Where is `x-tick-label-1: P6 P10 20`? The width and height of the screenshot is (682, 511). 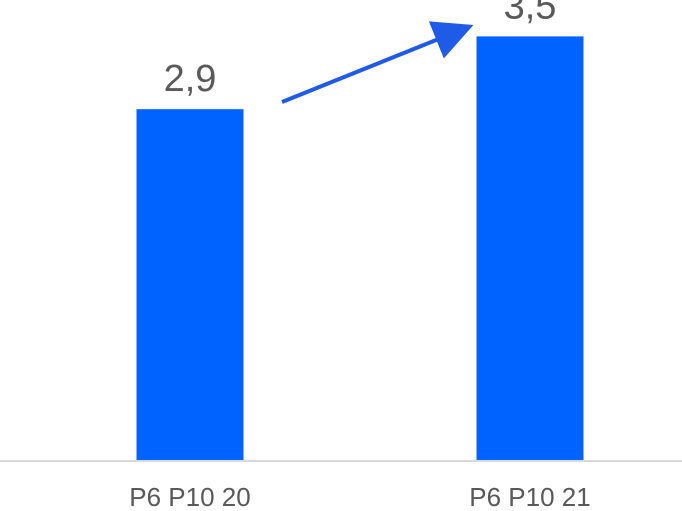
x-tick-label-1: P6 P10 20 is located at coordinates (189, 496).